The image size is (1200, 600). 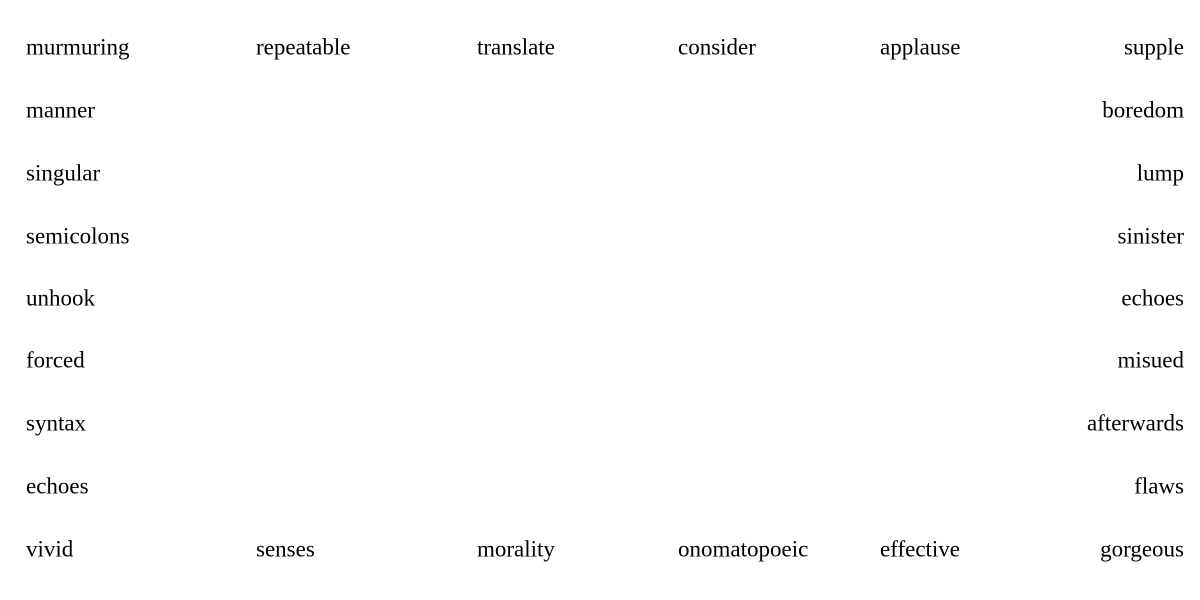 I want to click on top-row-word-3: translate, so click(x=516, y=47).